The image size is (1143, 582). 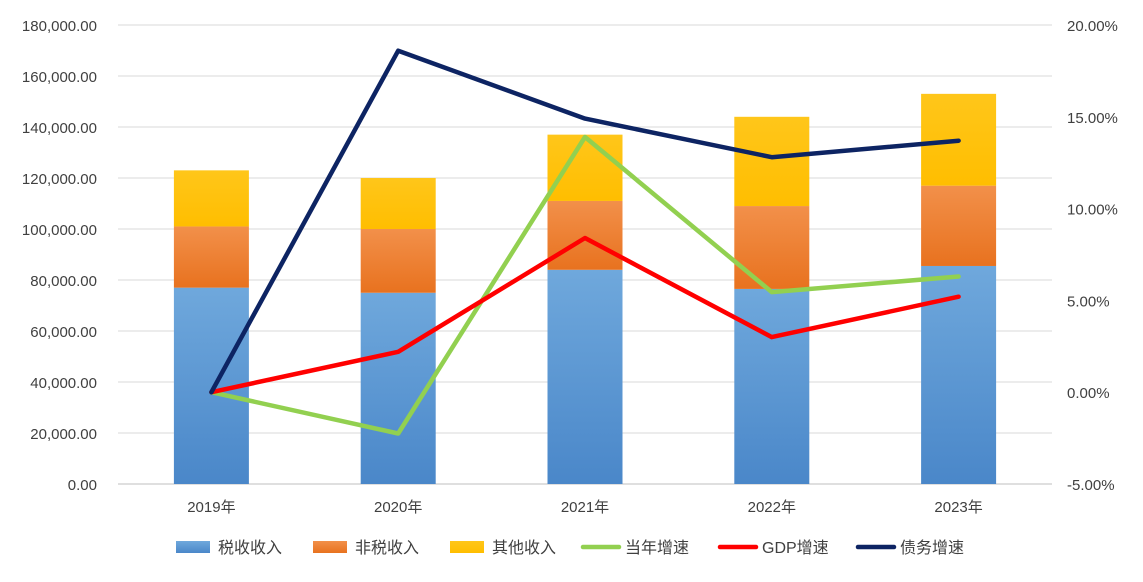 I want to click on legend-label: 非税收入, so click(x=387, y=548).